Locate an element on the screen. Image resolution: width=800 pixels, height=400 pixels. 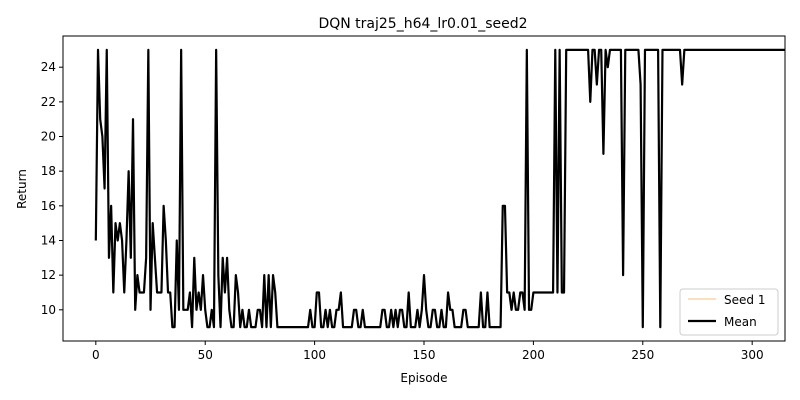
legend: Seed 1 Mean is located at coordinates (729, 312).